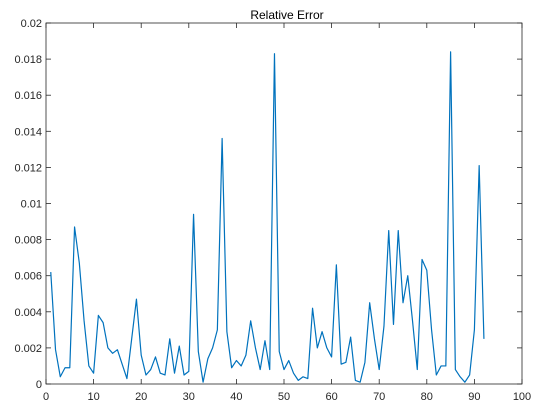  Describe the element at coordinates (28, 277) in the screenshot. I see `y-tick-label: 0.006` at that location.